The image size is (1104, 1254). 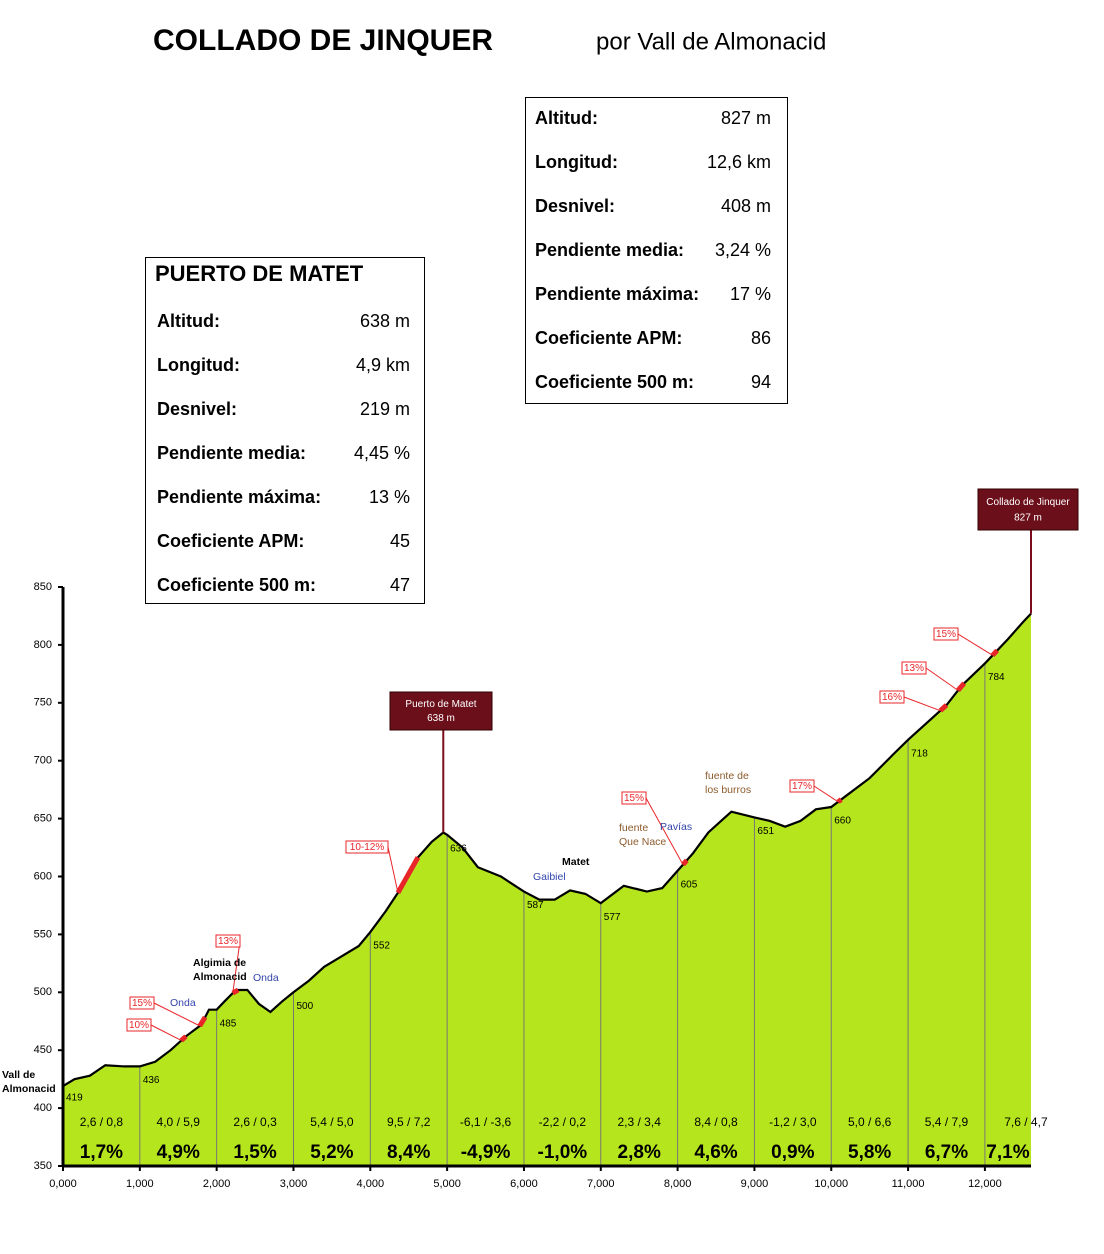 What do you see at coordinates (761, 382) in the screenshot?
I see `stat-value: 94` at bounding box center [761, 382].